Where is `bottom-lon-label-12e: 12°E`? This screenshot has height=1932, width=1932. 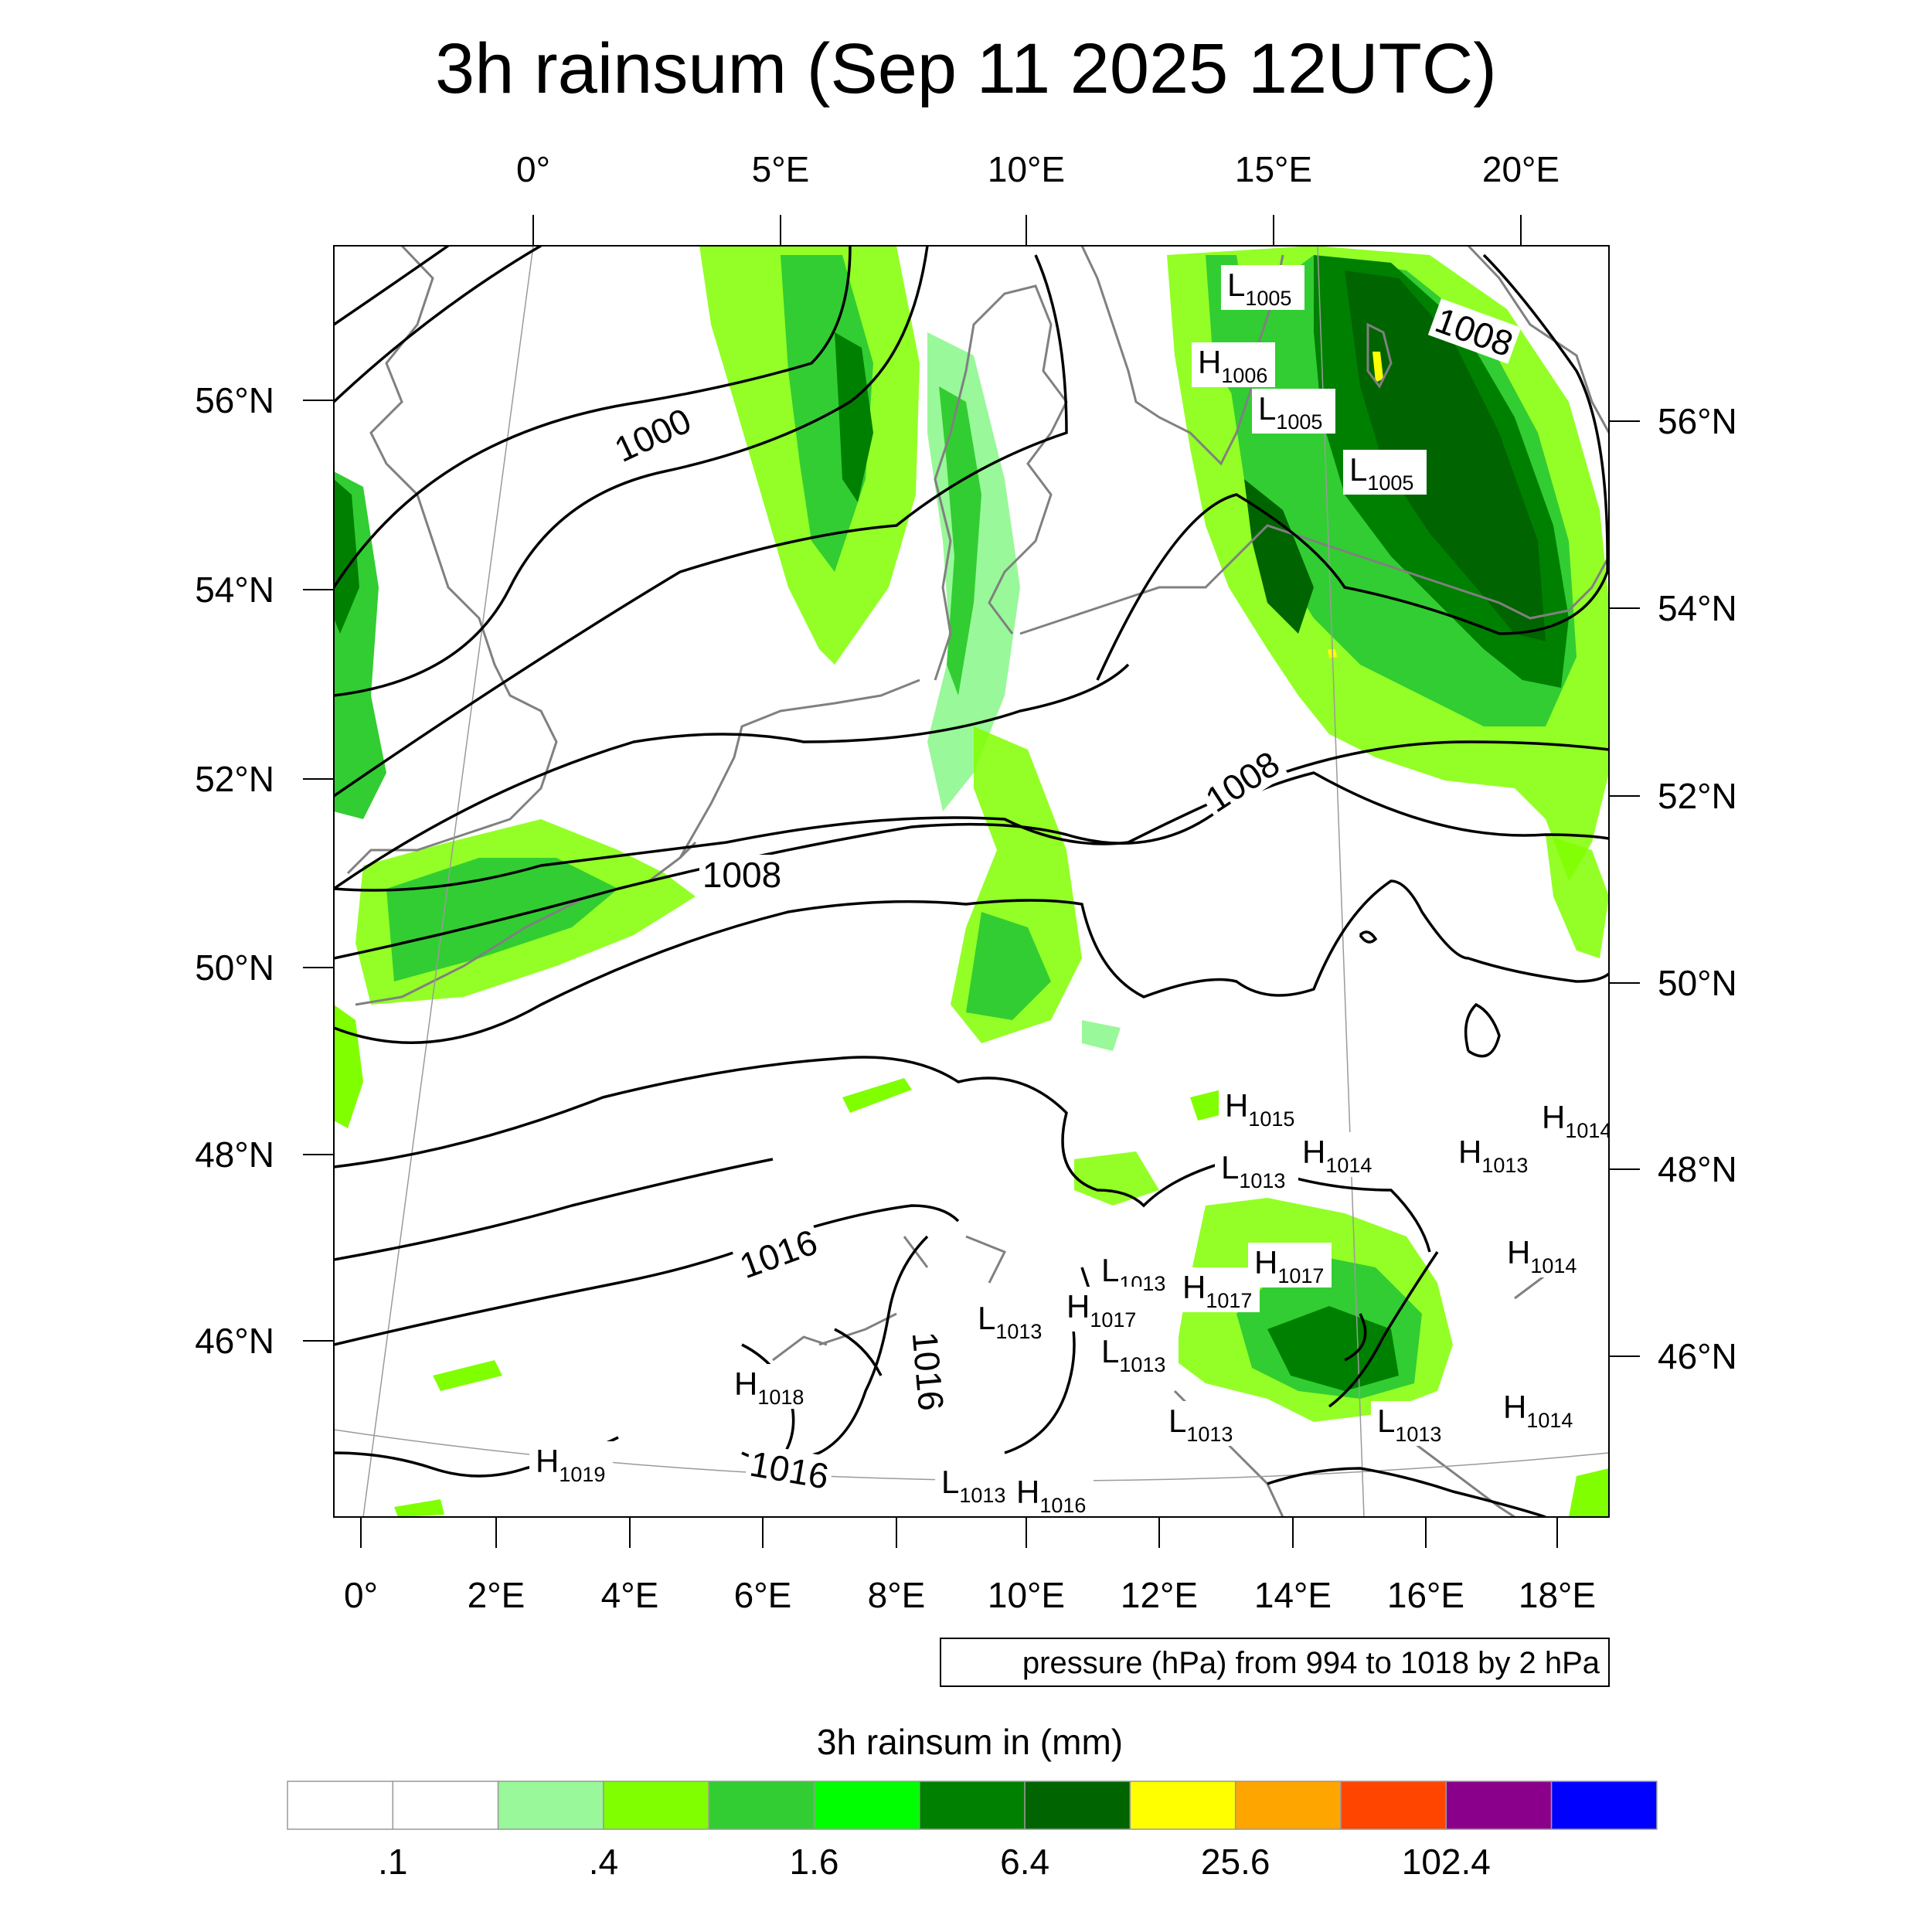
bottom-lon-label-12e: 12°E is located at coordinates (1159, 1595).